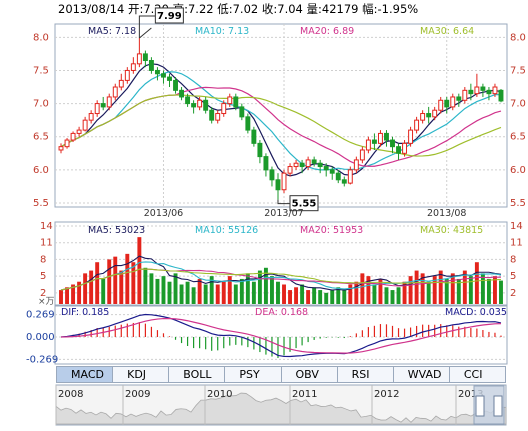 Image resolution: width=528 pixels, height=431 pixels. Describe the element at coordinates (489, 405) in the screenshot. I see `navigator-range-handle` at that location.